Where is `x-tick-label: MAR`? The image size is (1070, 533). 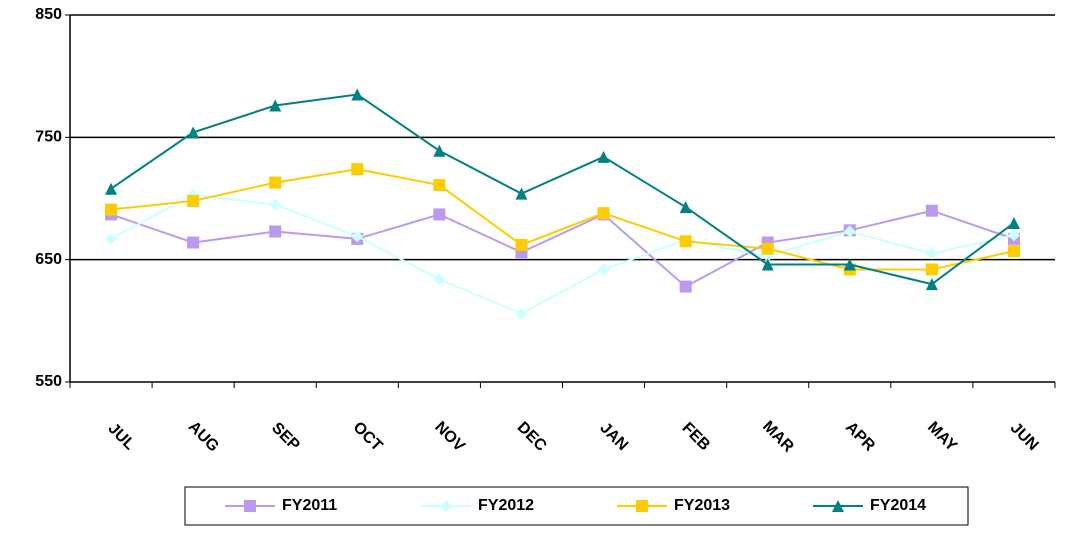 x-tick-label: MAR is located at coordinates (778, 437).